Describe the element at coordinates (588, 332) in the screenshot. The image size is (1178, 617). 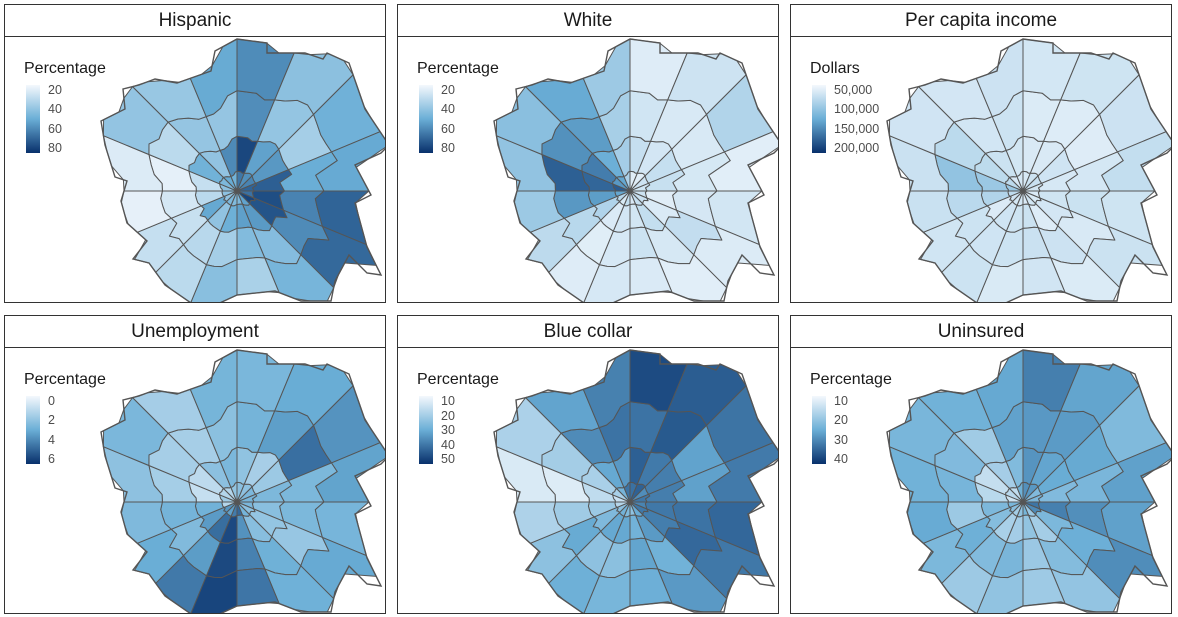
I see `panel-title: Blue collar` at that location.